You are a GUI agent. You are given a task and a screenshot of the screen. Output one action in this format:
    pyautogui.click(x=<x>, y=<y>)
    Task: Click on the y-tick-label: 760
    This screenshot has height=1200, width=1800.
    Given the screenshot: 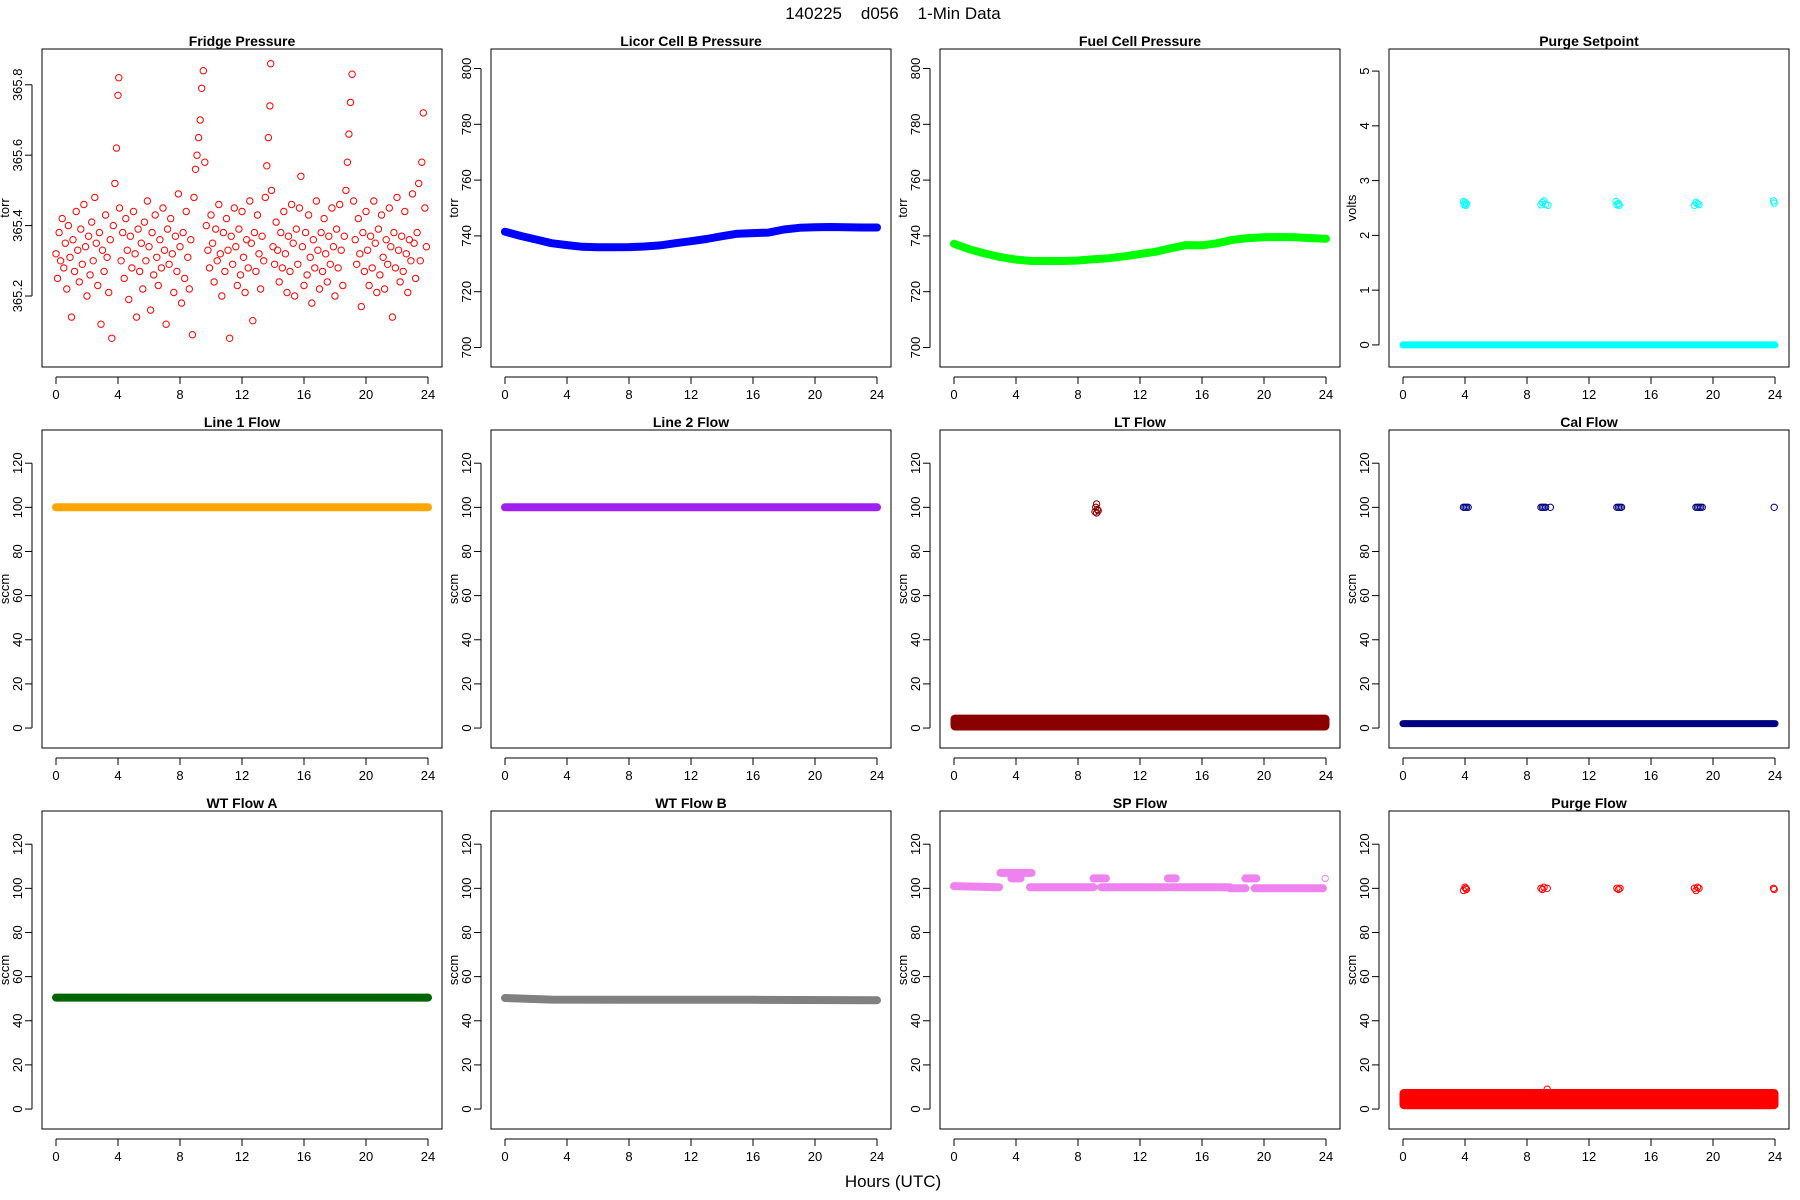 What is the action you would take?
    pyautogui.click(x=466, y=180)
    